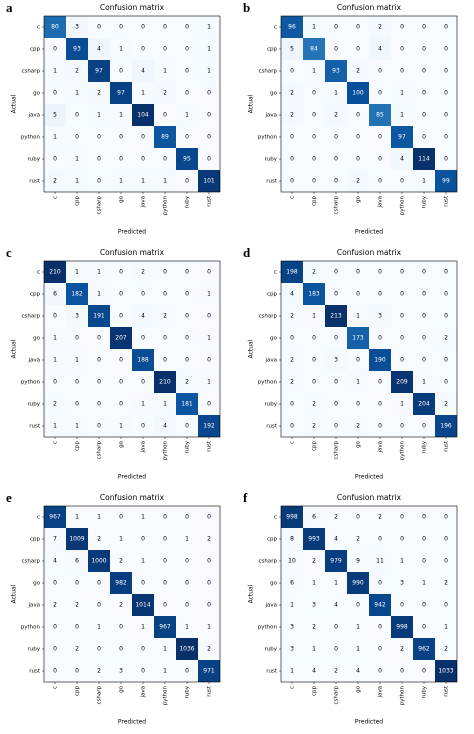 Image resolution: width=474 pixels, height=734 pixels. Describe the element at coordinates (142, 605) in the screenshot. I see `cell-value: 1014` at that location.